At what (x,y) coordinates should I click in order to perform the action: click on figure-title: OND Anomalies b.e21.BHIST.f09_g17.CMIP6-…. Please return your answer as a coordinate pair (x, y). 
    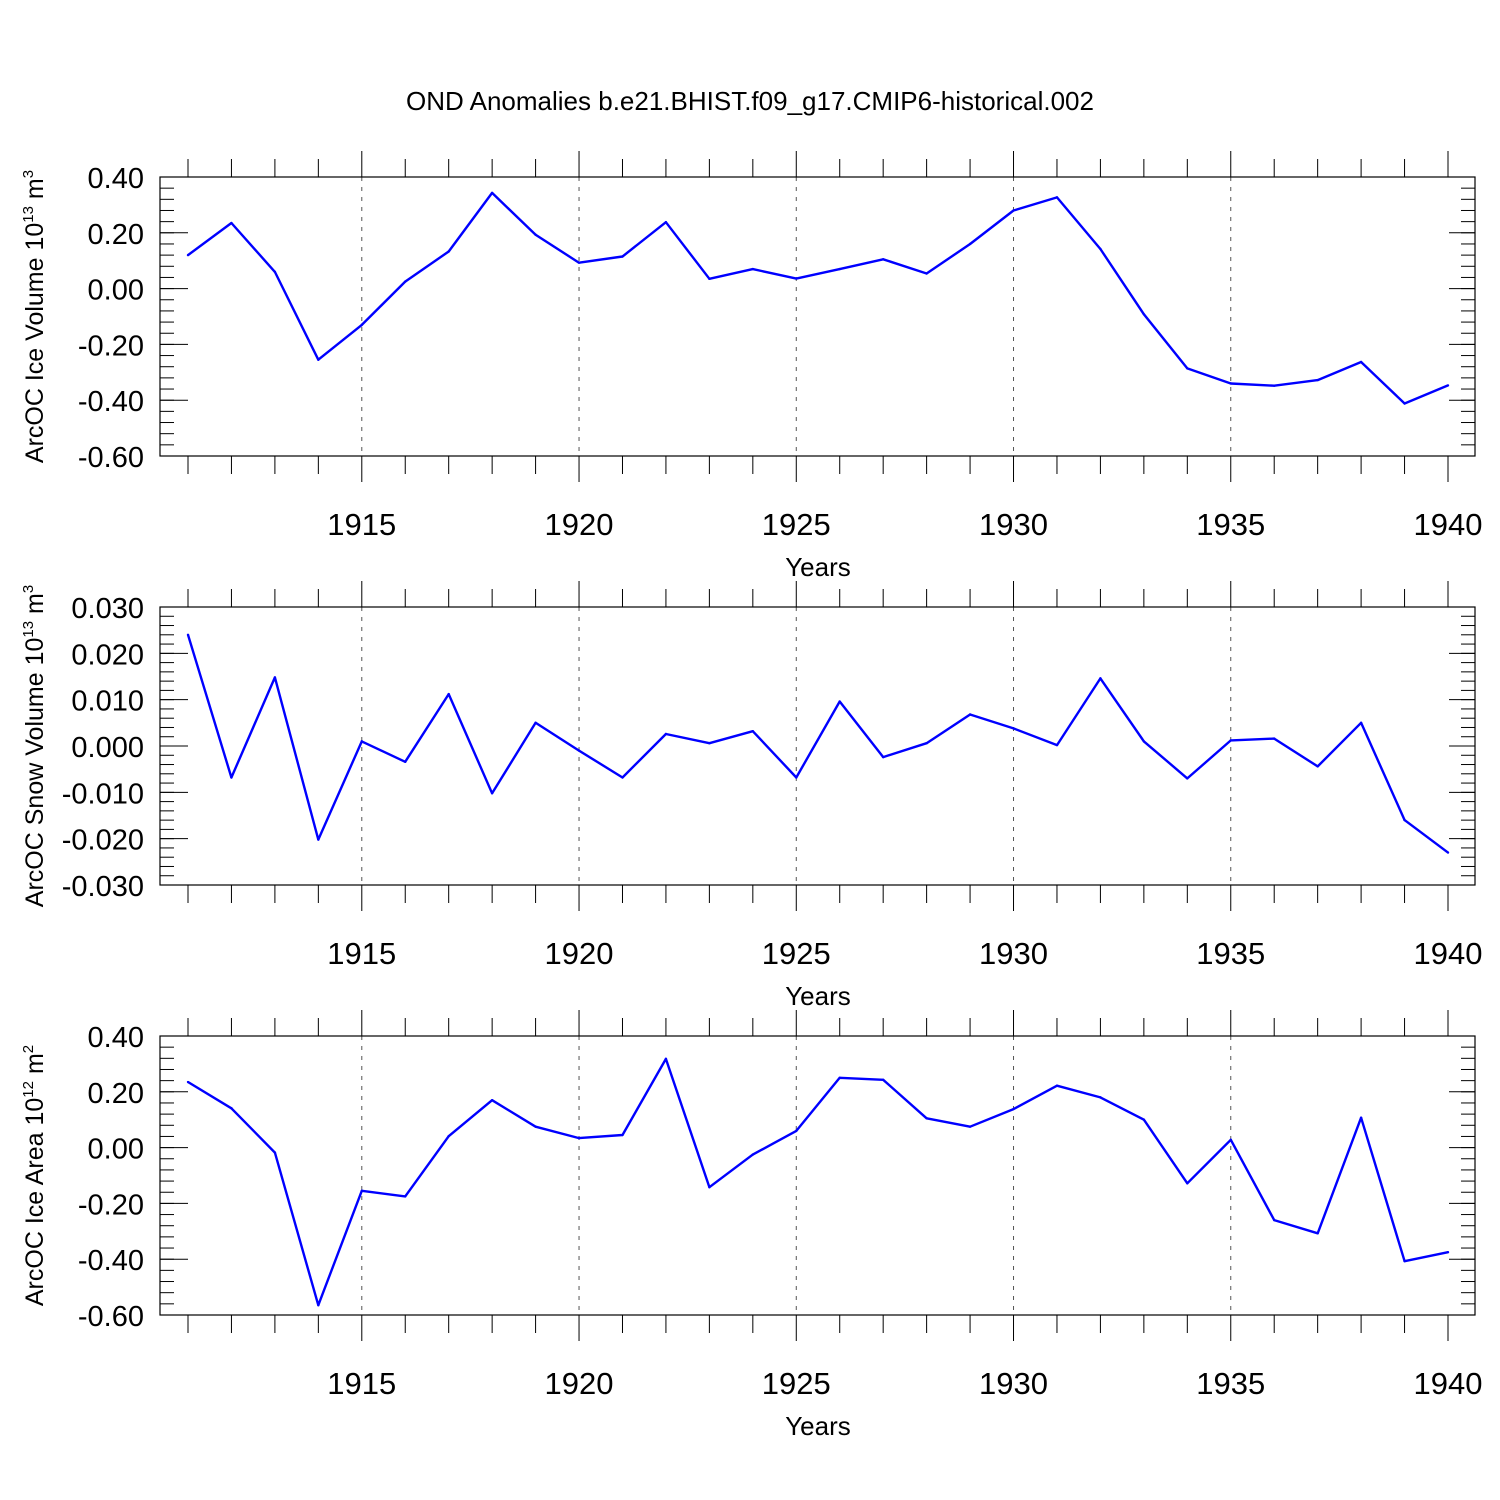
    Looking at the image, I should click on (750, 101).